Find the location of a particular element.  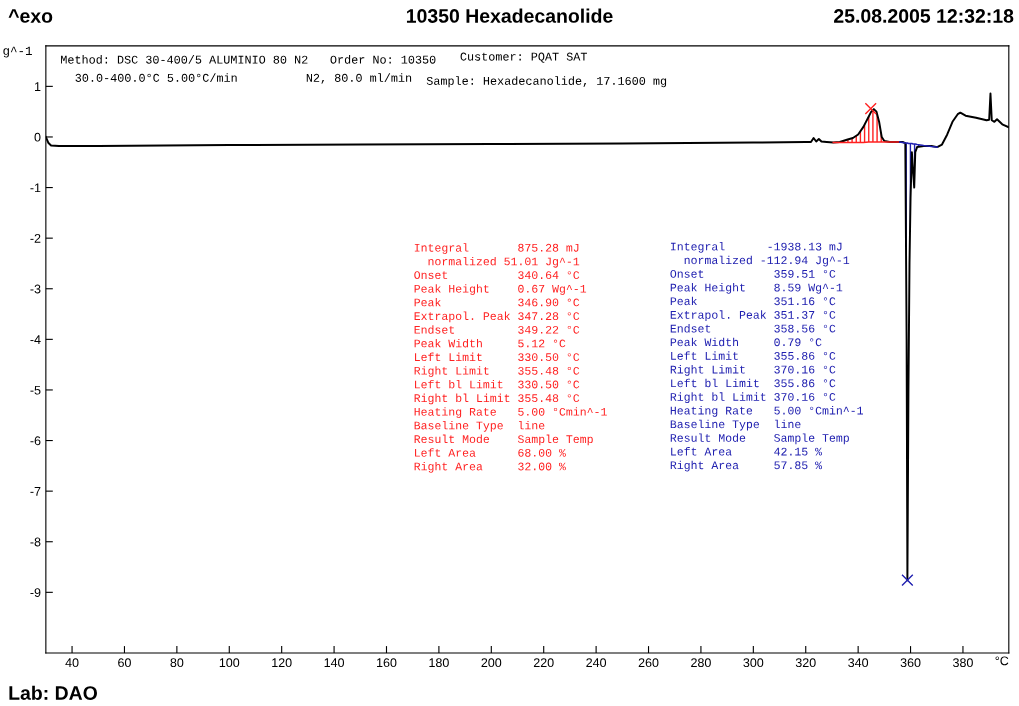

x-tick-label: 60 is located at coordinates (124, 663).